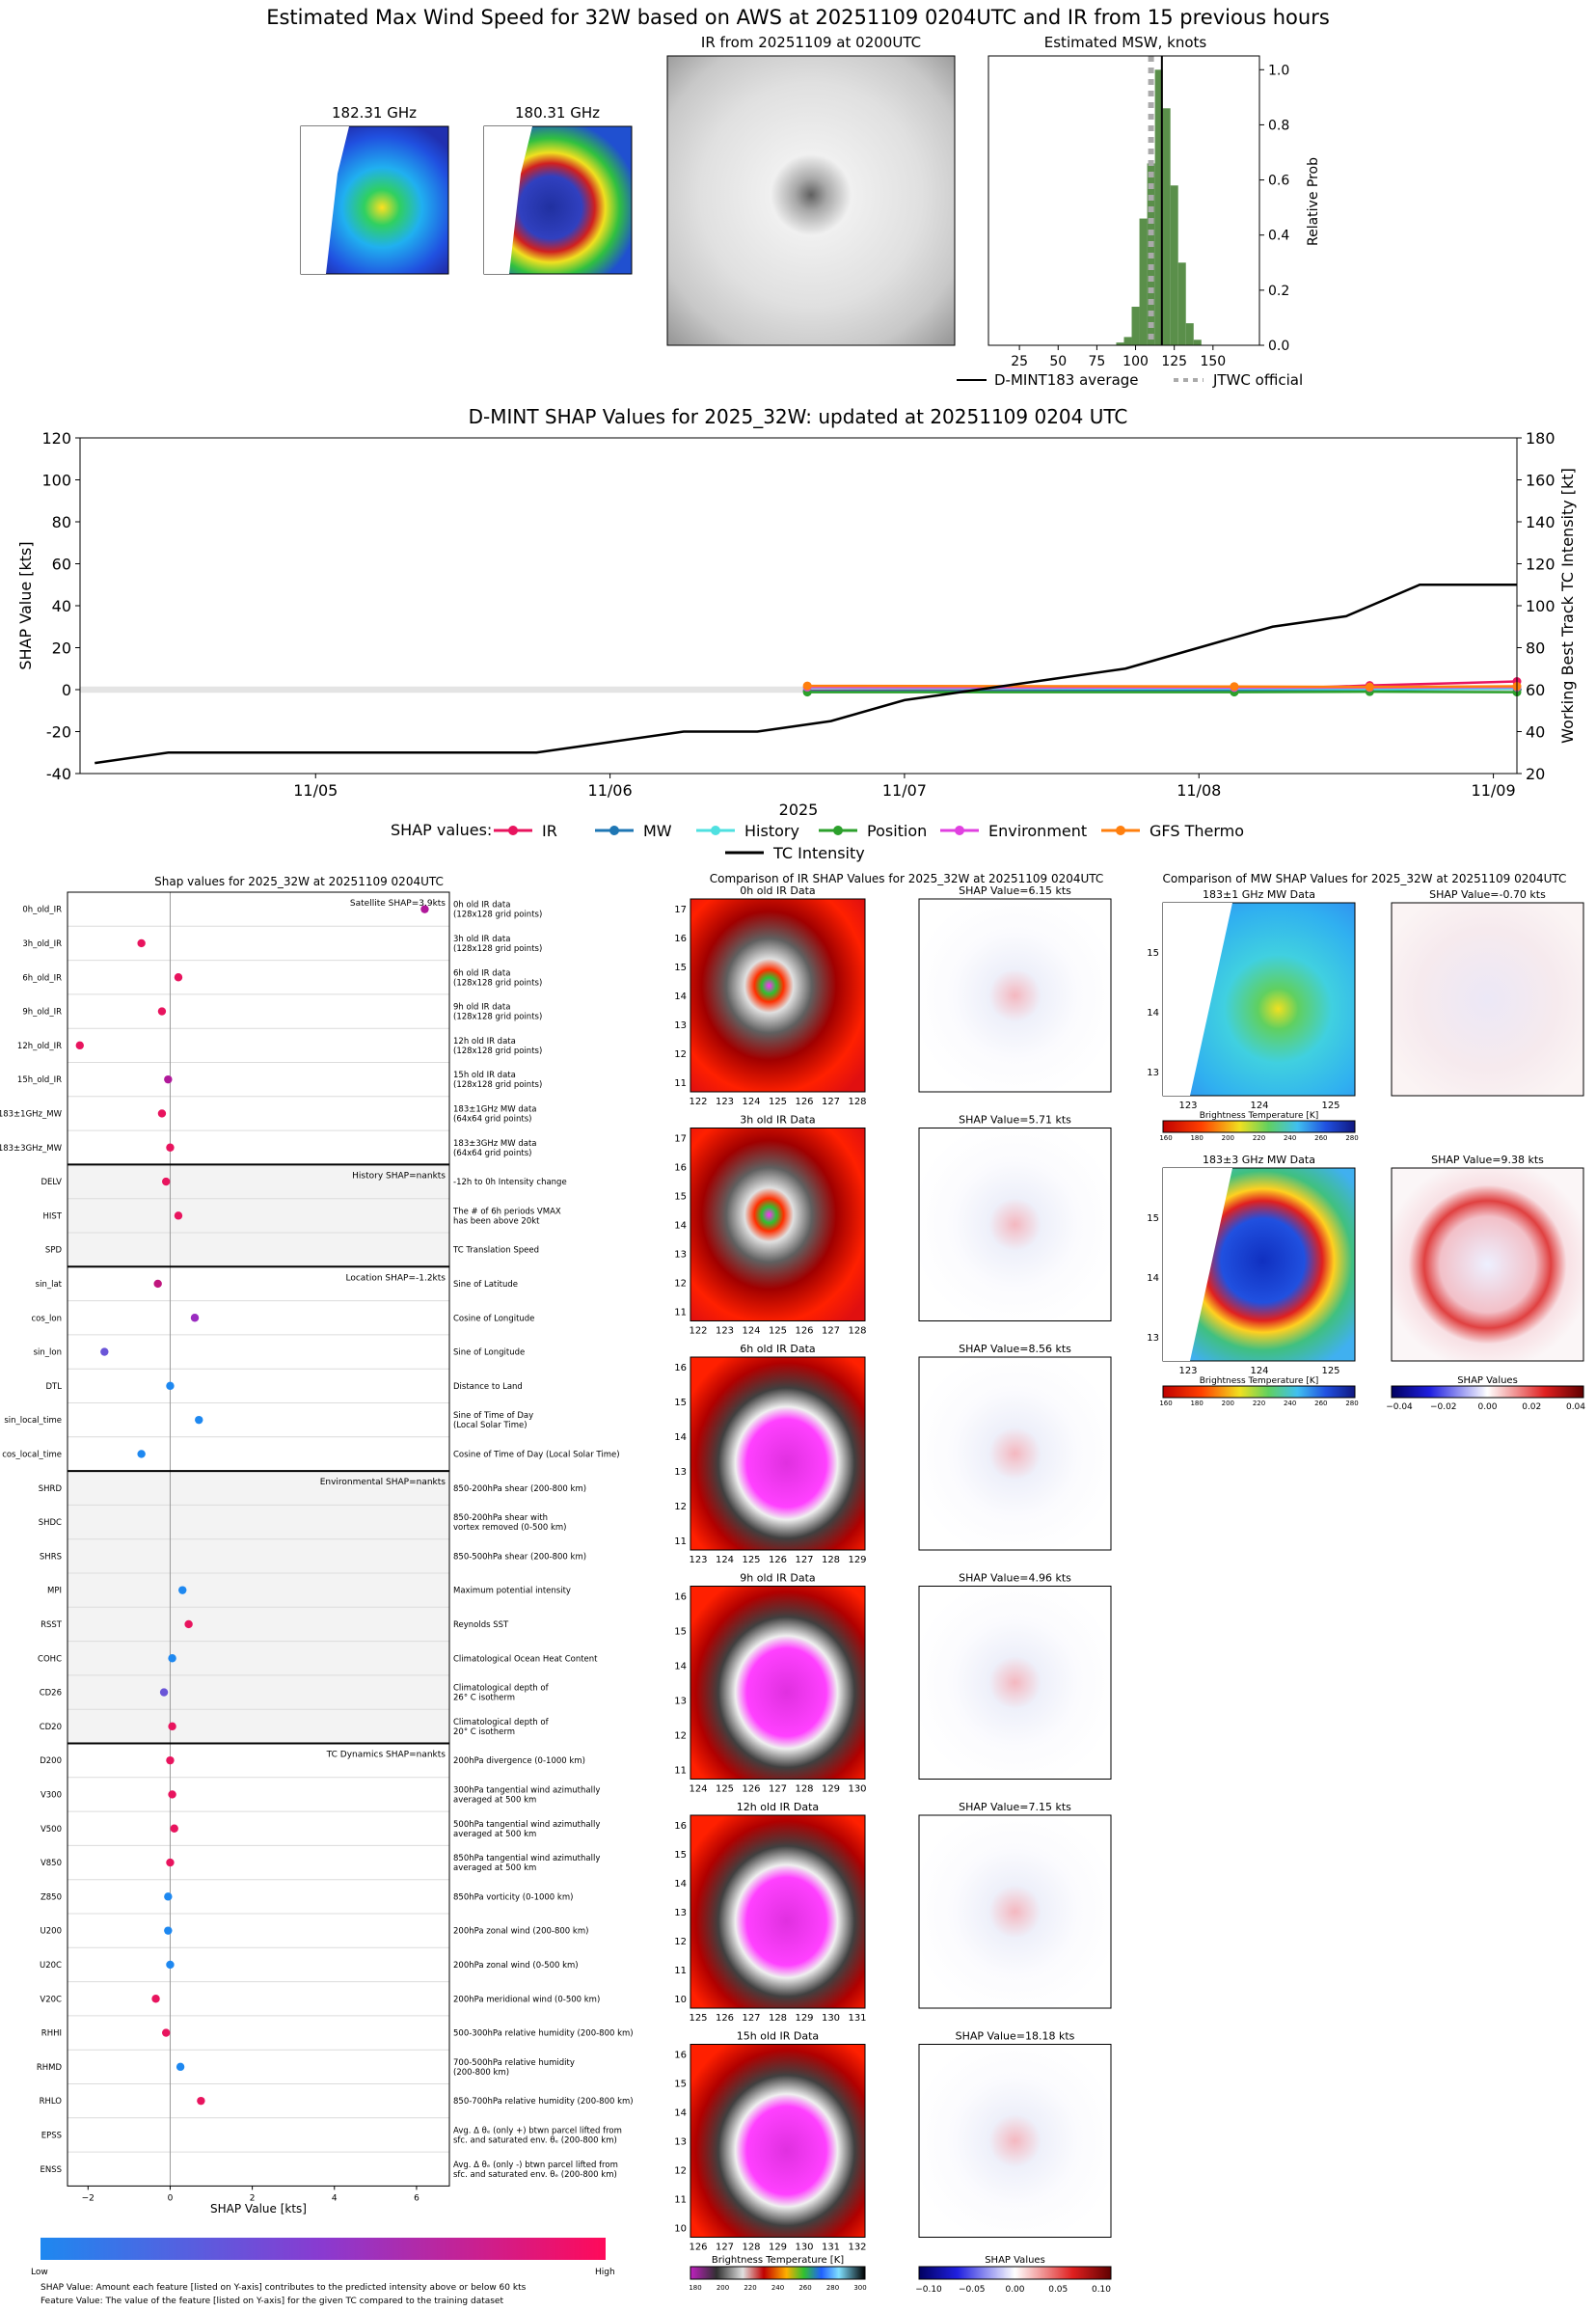  What do you see at coordinates (492, 1119) in the screenshot?
I see `feature-desc: (64x64 grid points)` at bounding box center [492, 1119].